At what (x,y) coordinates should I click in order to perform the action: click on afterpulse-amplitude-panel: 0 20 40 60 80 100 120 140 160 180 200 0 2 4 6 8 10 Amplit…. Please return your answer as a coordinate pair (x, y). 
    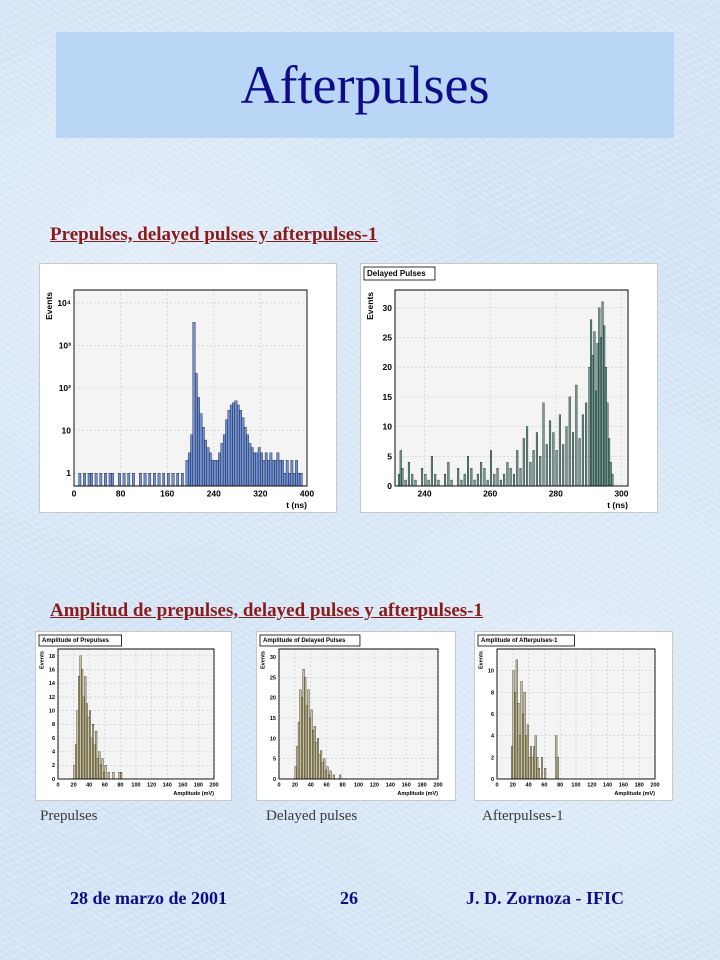
    Looking at the image, I should click on (573, 716).